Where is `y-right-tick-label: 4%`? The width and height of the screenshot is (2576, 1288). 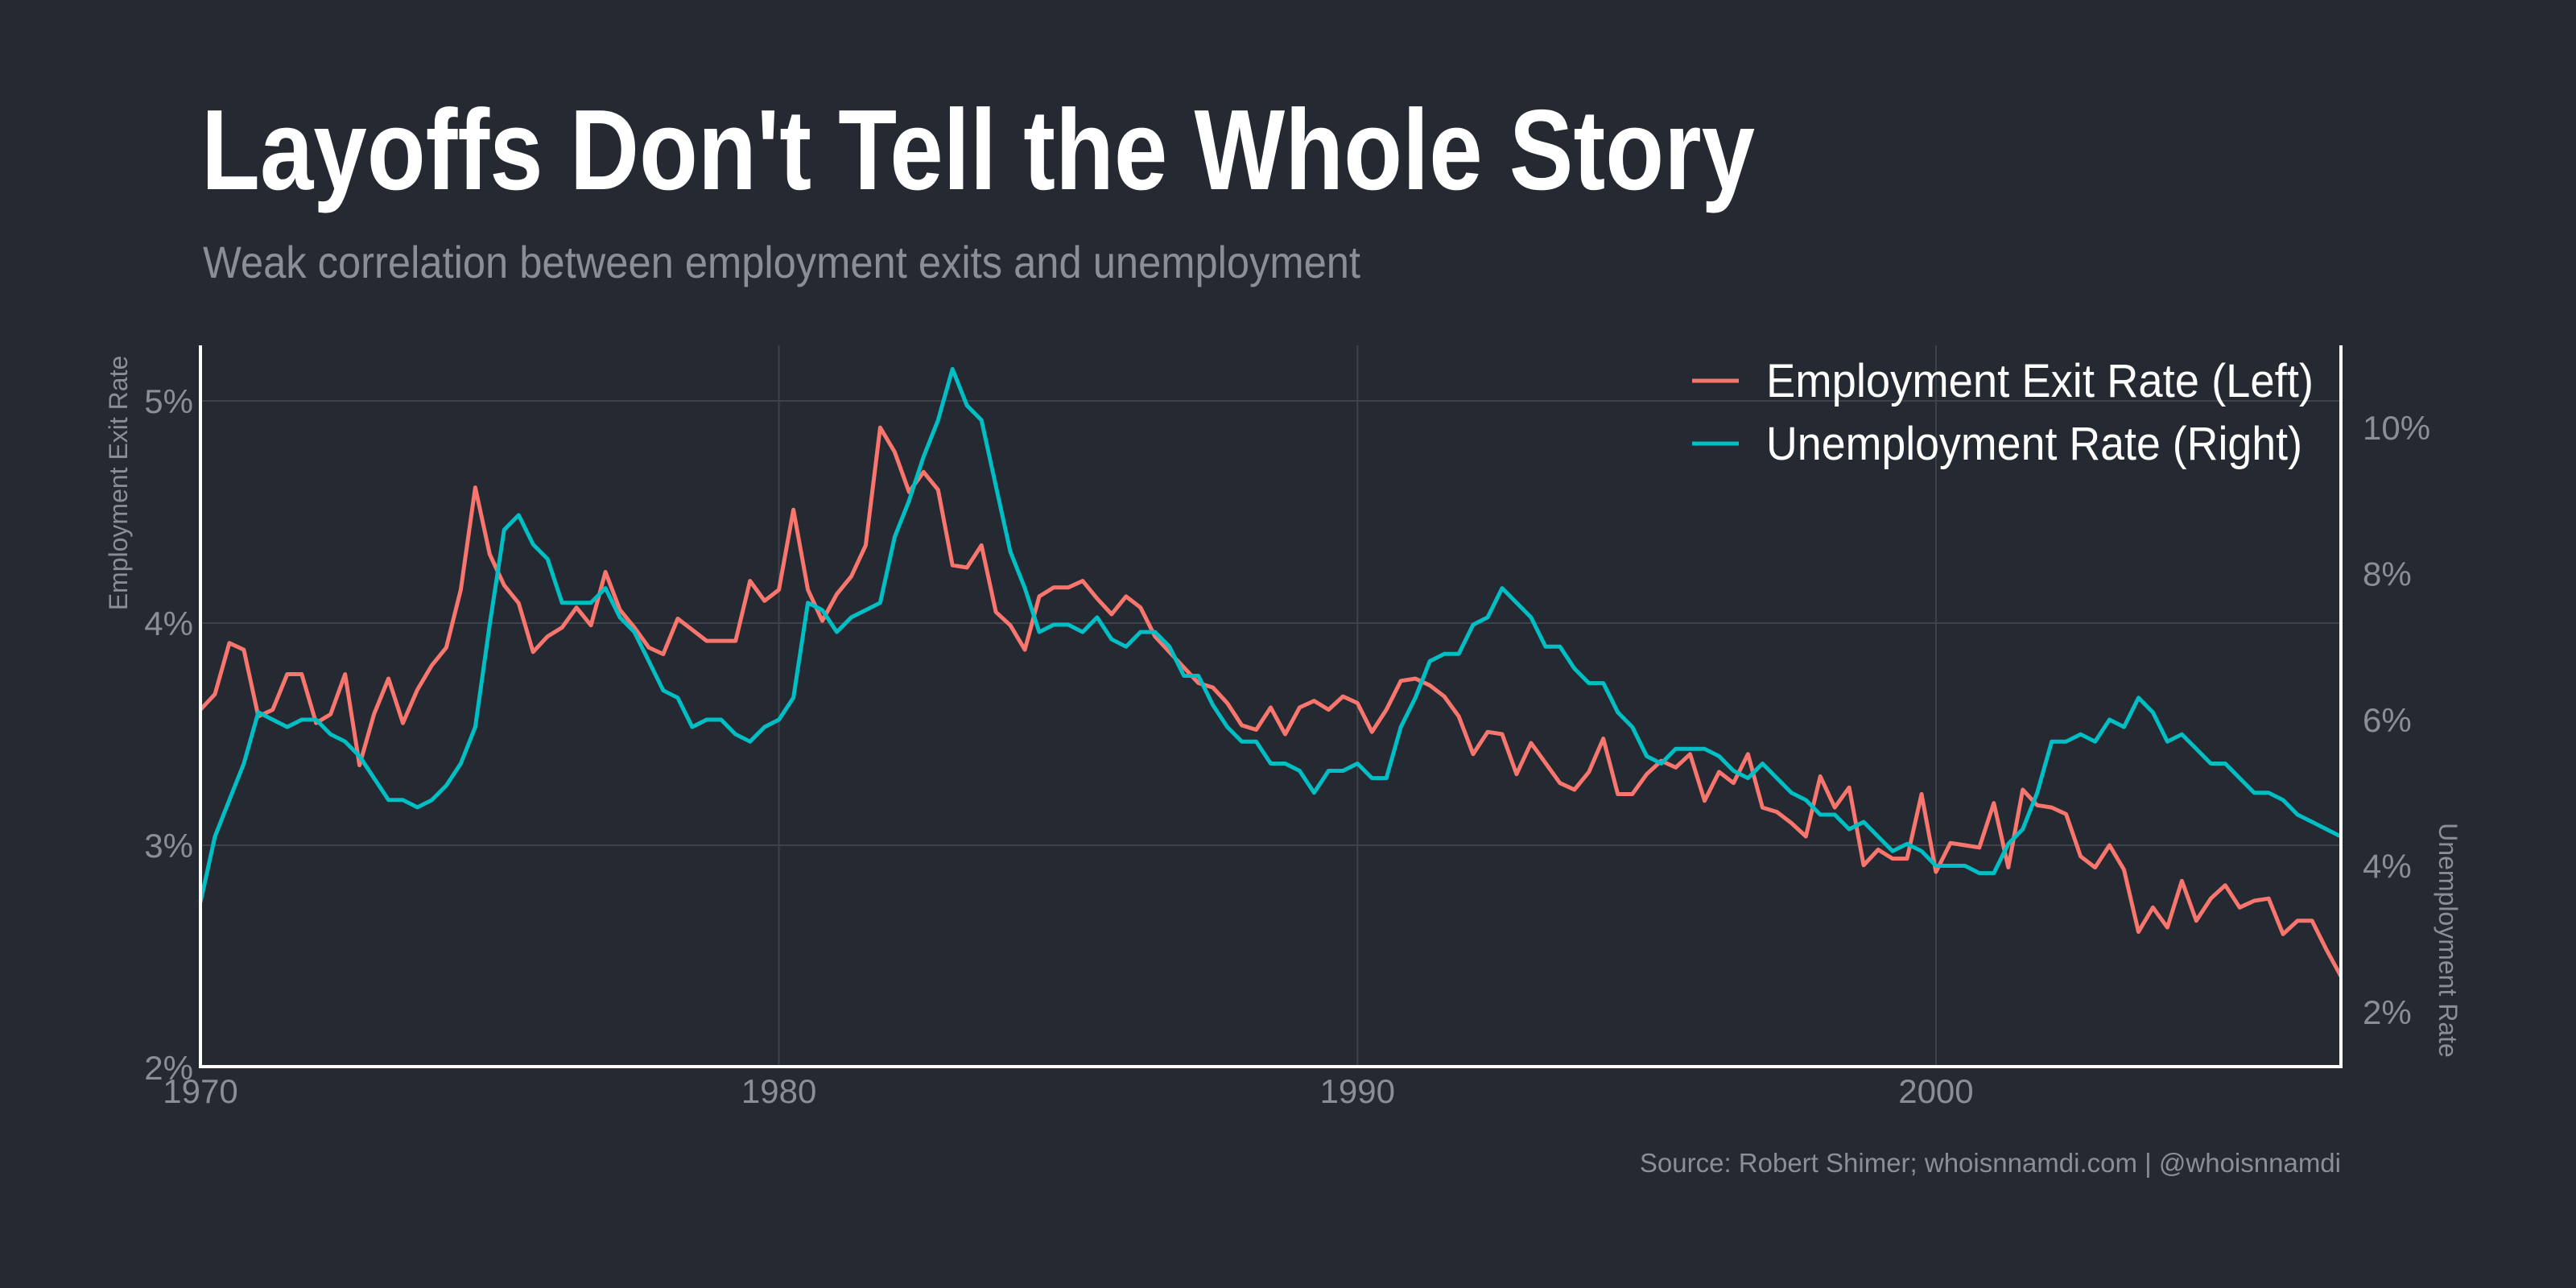 y-right-tick-label: 4% is located at coordinates (2387, 867).